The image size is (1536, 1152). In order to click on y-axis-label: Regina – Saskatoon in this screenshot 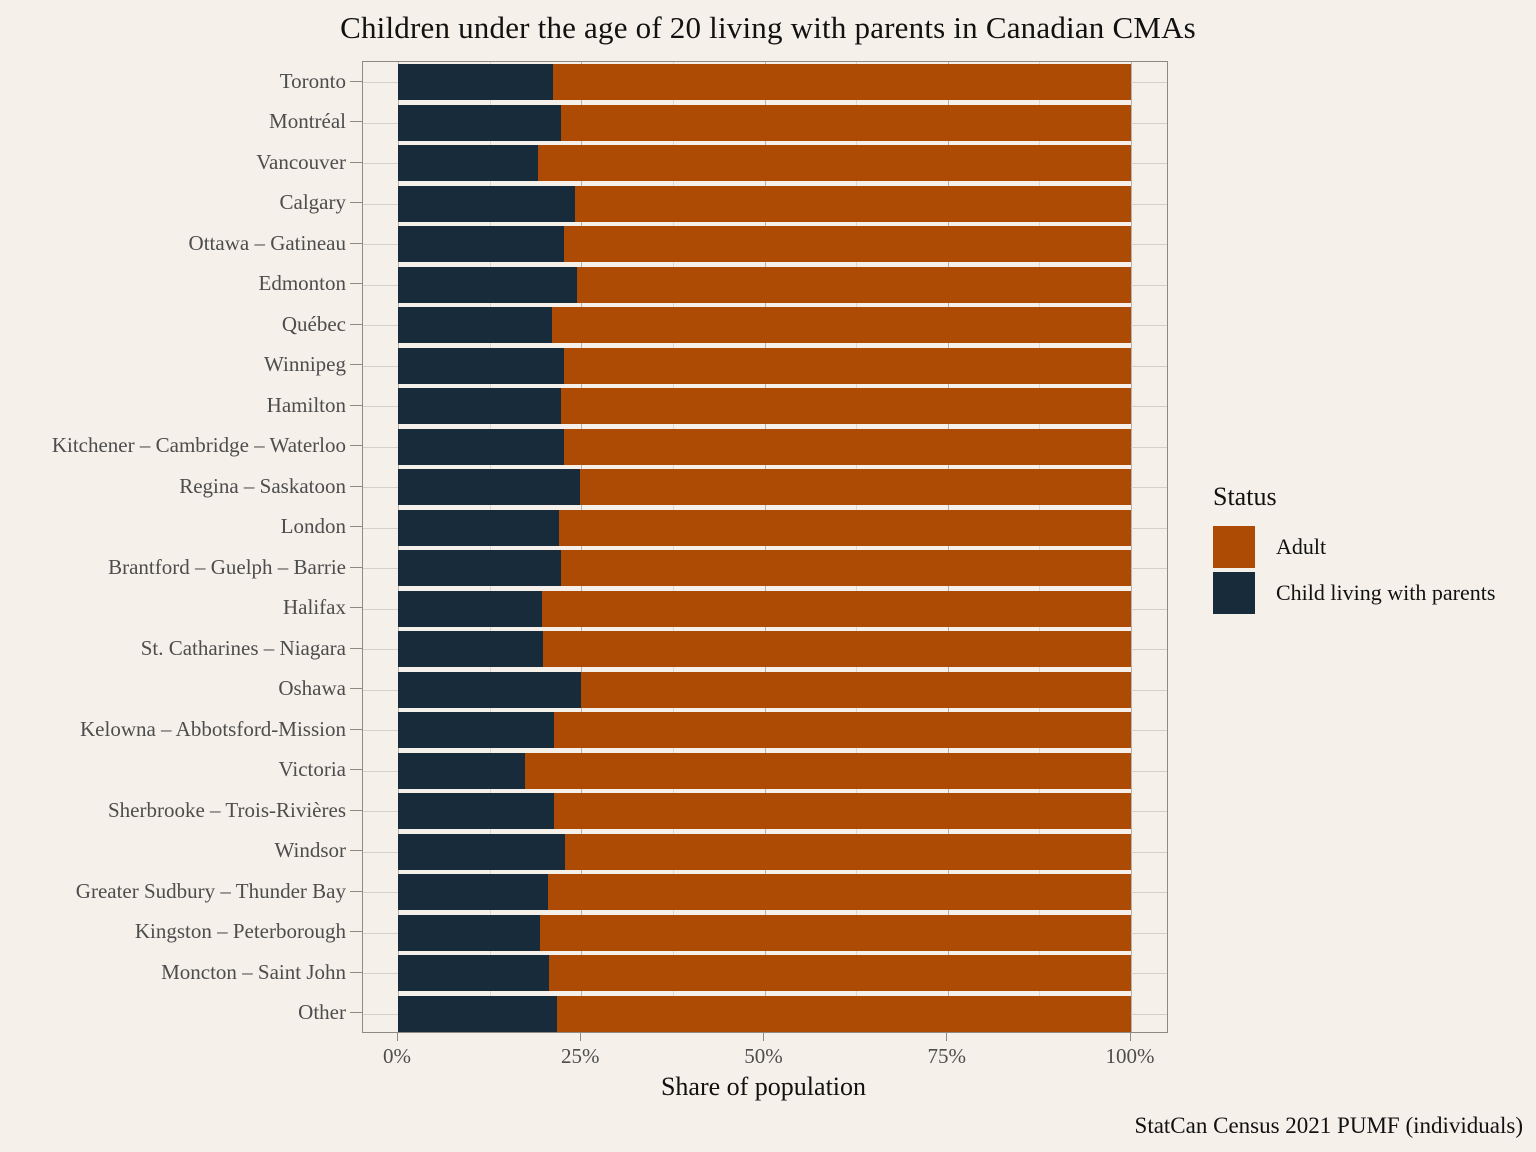, I will do `click(262, 485)`.